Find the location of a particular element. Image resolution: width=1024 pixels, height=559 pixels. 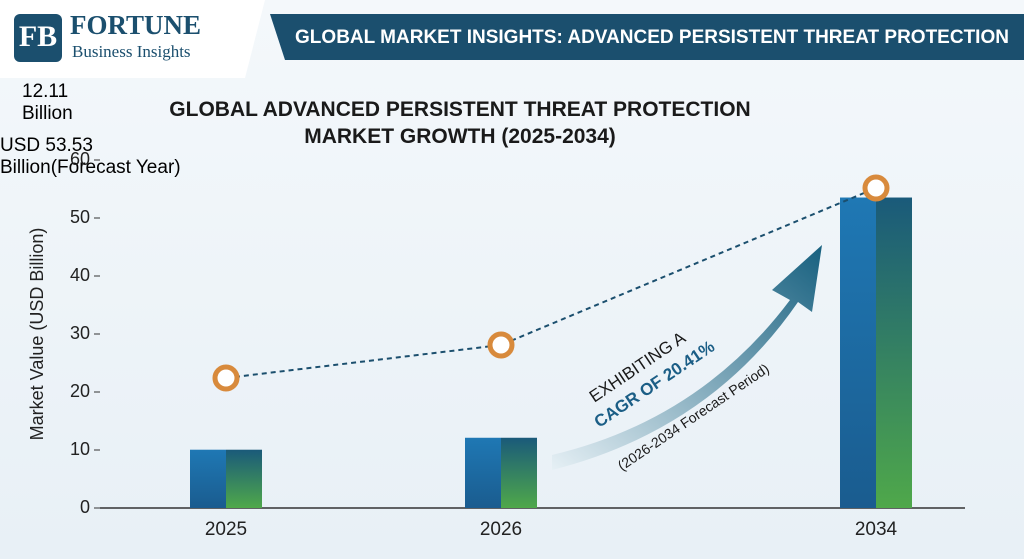

logo-bottom: Business Insights is located at coordinates (131, 51).